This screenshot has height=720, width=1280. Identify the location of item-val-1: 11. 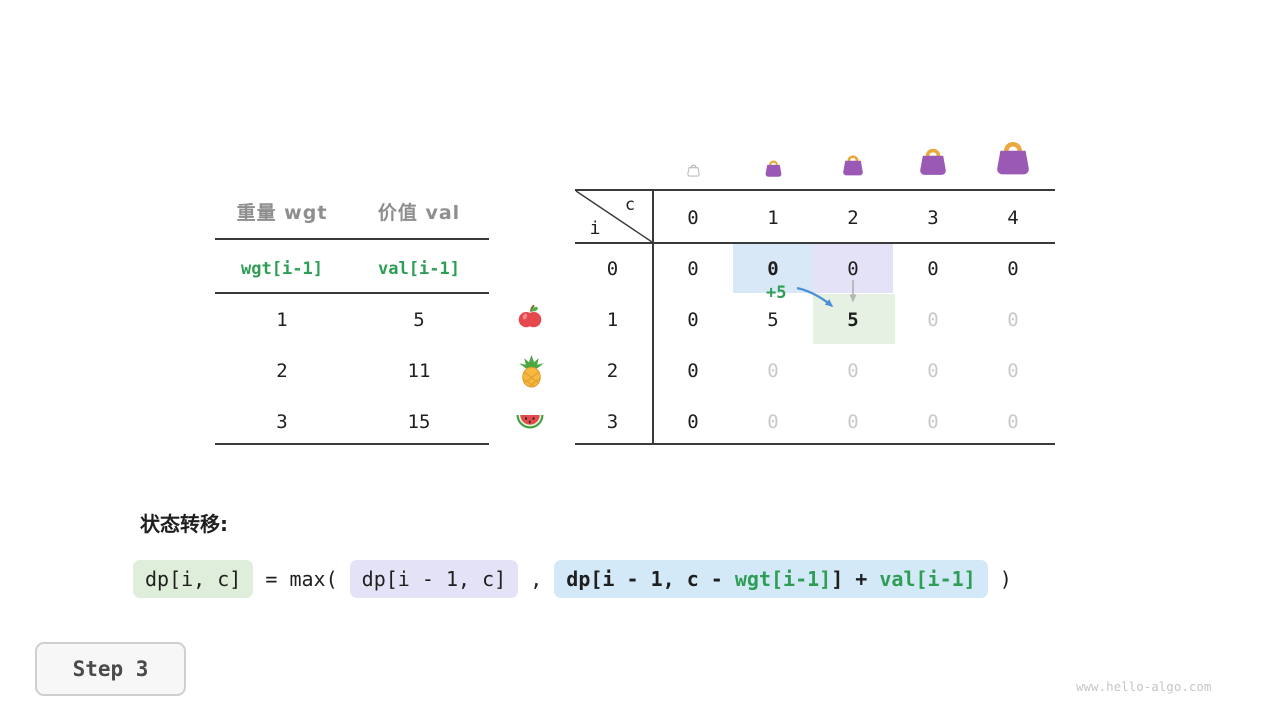
(419, 371).